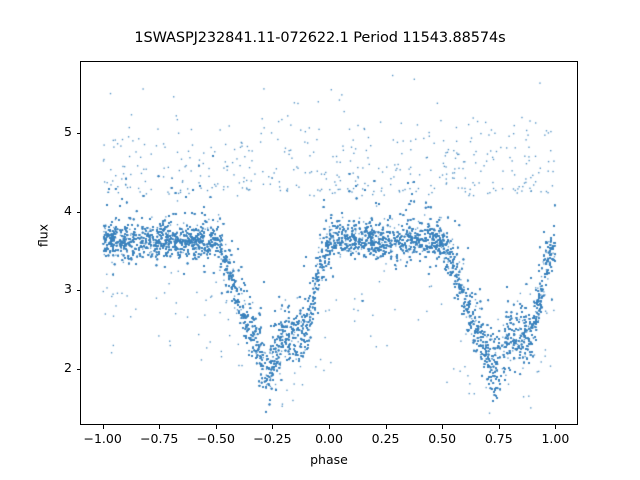 This screenshot has width=640, height=480. Describe the element at coordinates (68, 289) in the screenshot. I see `y-tick-label: 3` at that location.